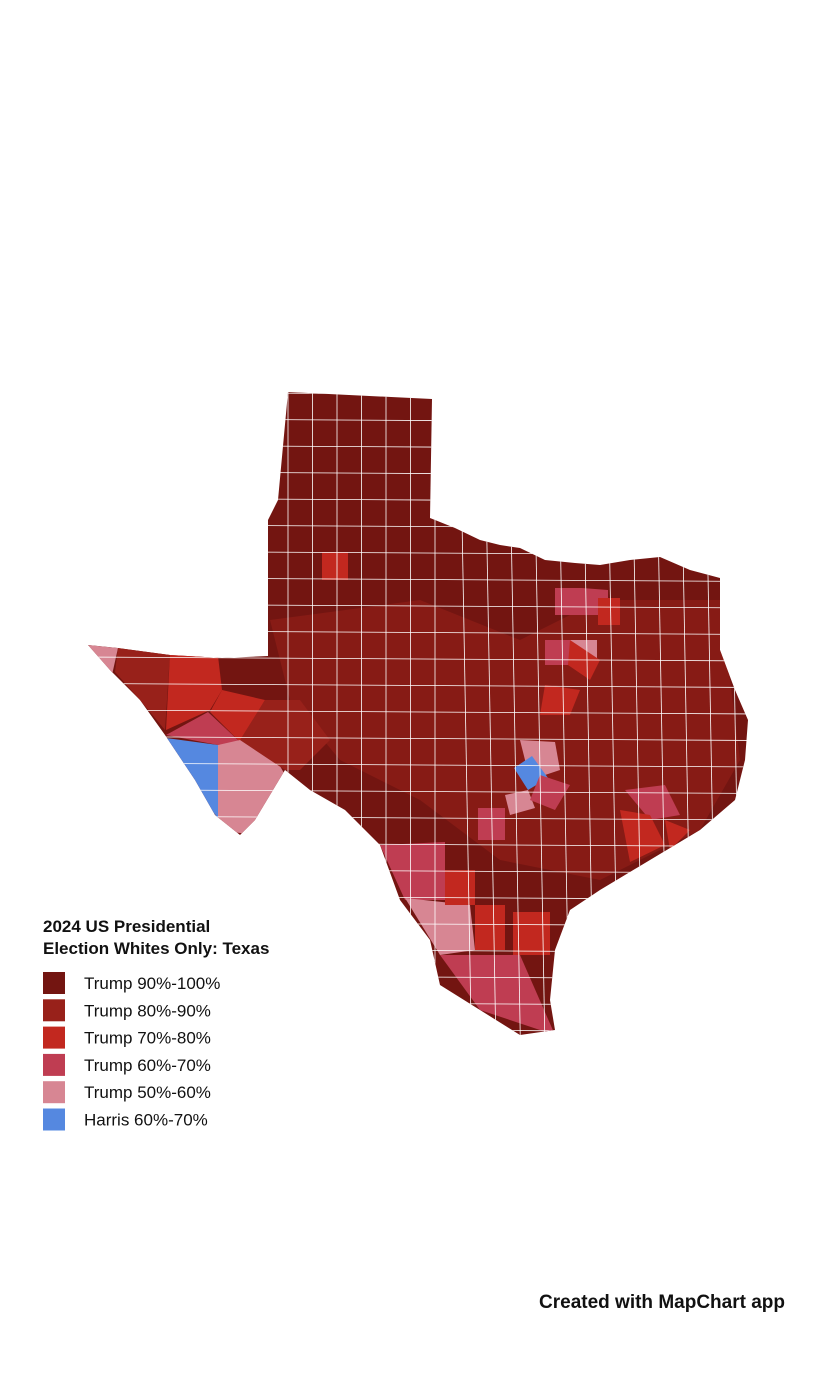 This screenshot has width=828, height=1376. What do you see at coordinates (152, 983) in the screenshot?
I see `legend-label: Trump 90%-100%` at bounding box center [152, 983].